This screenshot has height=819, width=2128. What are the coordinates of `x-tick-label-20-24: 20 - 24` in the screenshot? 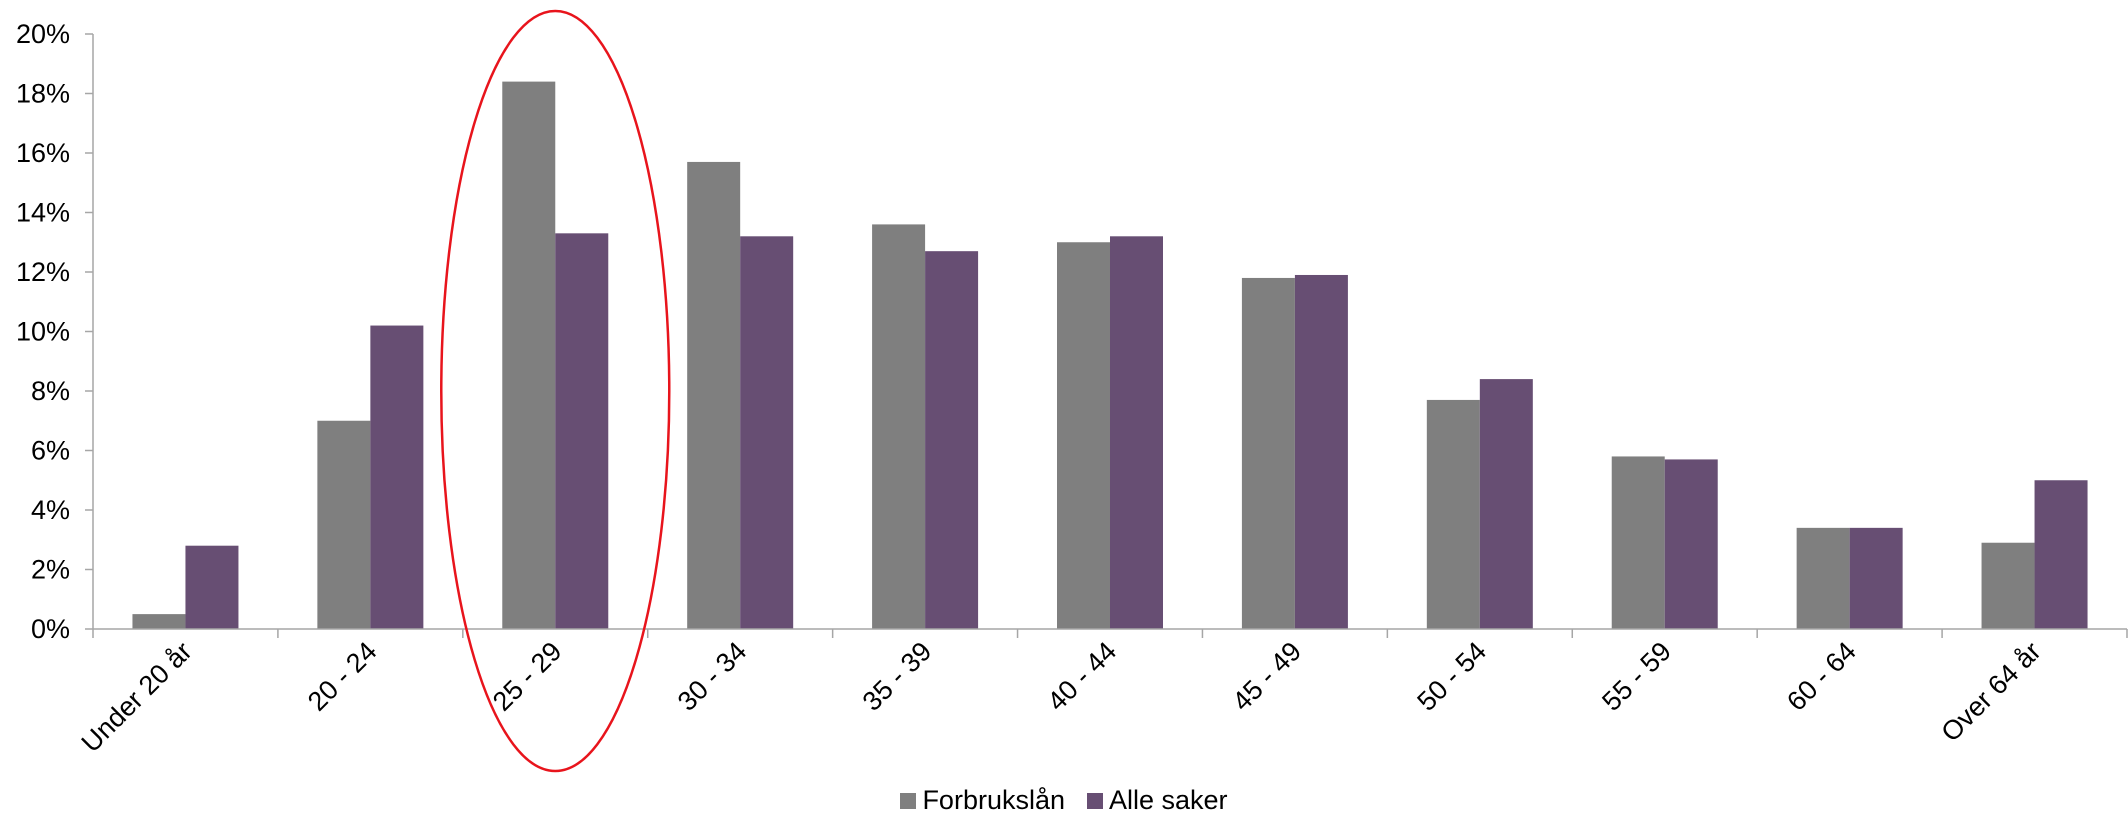 It's located at (342, 676).